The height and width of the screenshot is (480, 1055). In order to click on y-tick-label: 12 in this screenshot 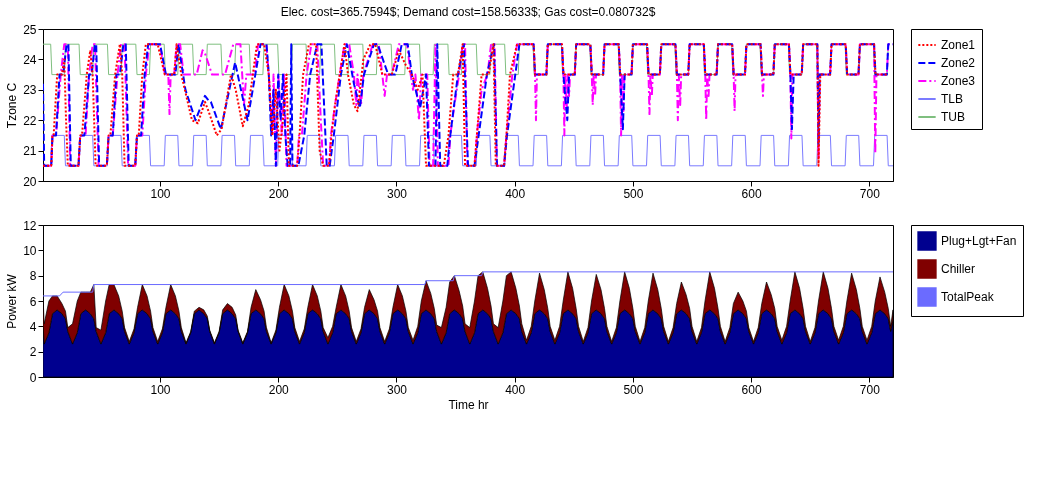, I will do `click(30, 225)`.